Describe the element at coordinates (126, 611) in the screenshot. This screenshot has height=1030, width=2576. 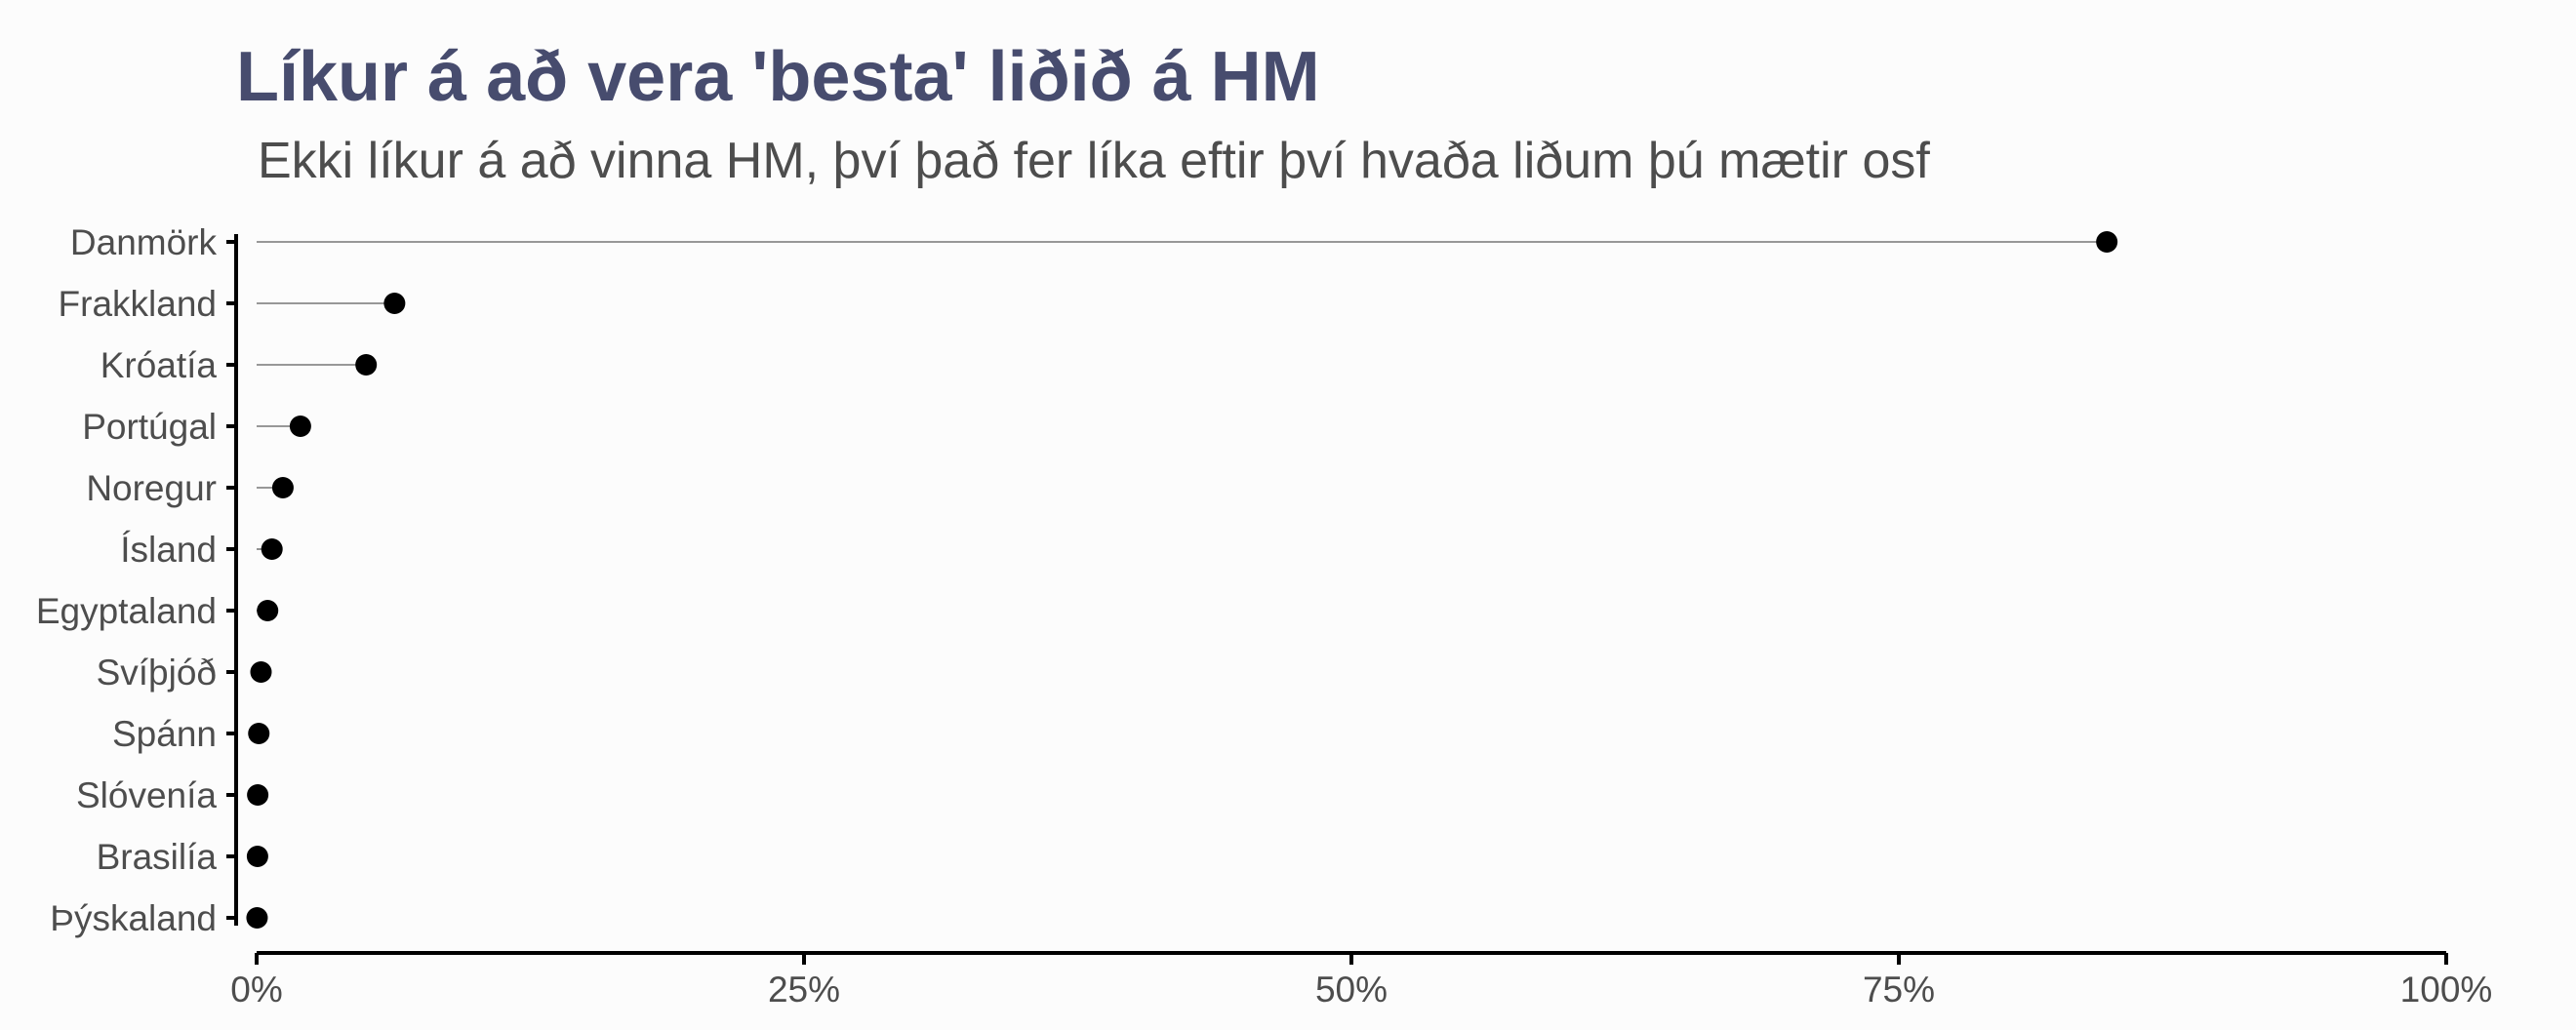
I see `y-tick-label-6: Egyptaland` at that location.